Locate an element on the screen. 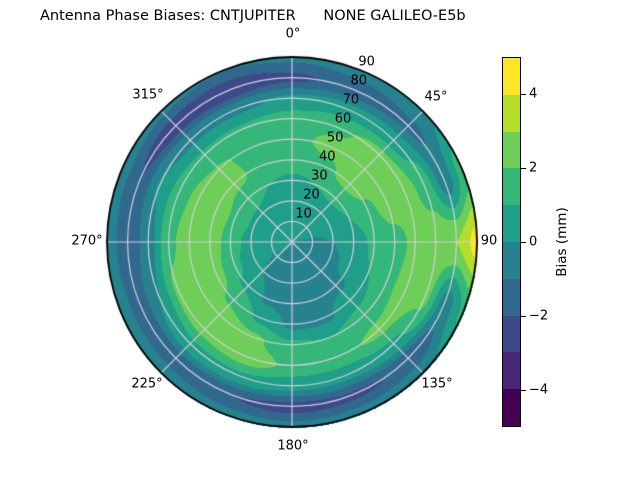 The image size is (640, 480). radial-tick-label: 80 is located at coordinates (359, 81).